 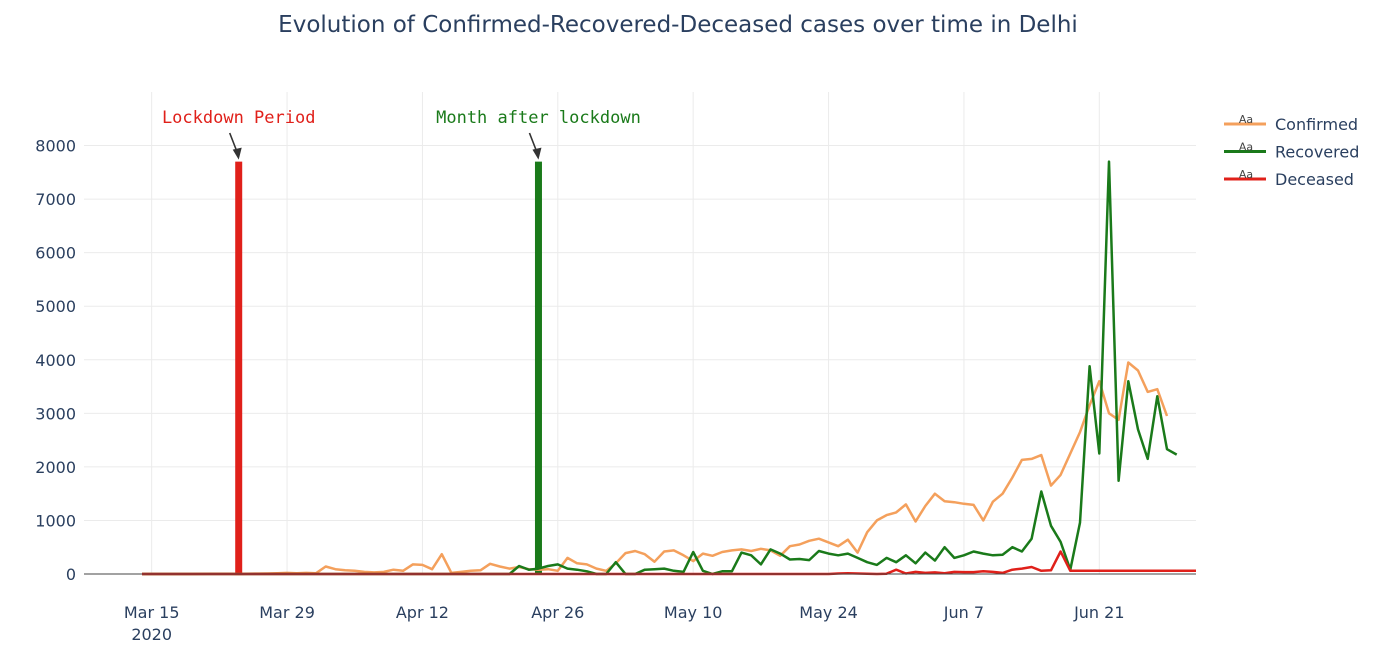 I want to click on y-tick-label: 4000, so click(x=55, y=360).